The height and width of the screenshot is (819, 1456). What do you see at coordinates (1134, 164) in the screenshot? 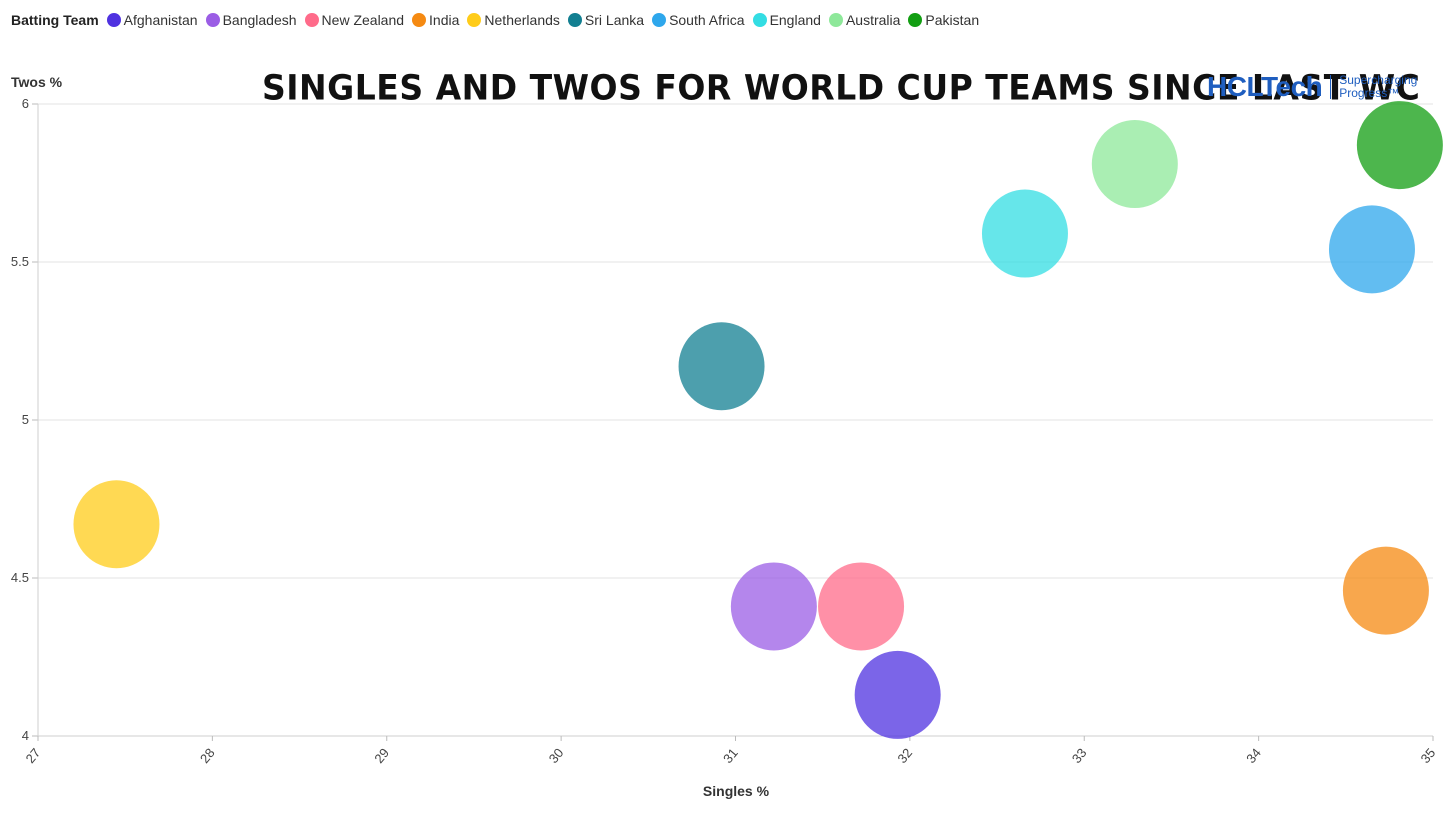
I see `data-point-australia` at bounding box center [1134, 164].